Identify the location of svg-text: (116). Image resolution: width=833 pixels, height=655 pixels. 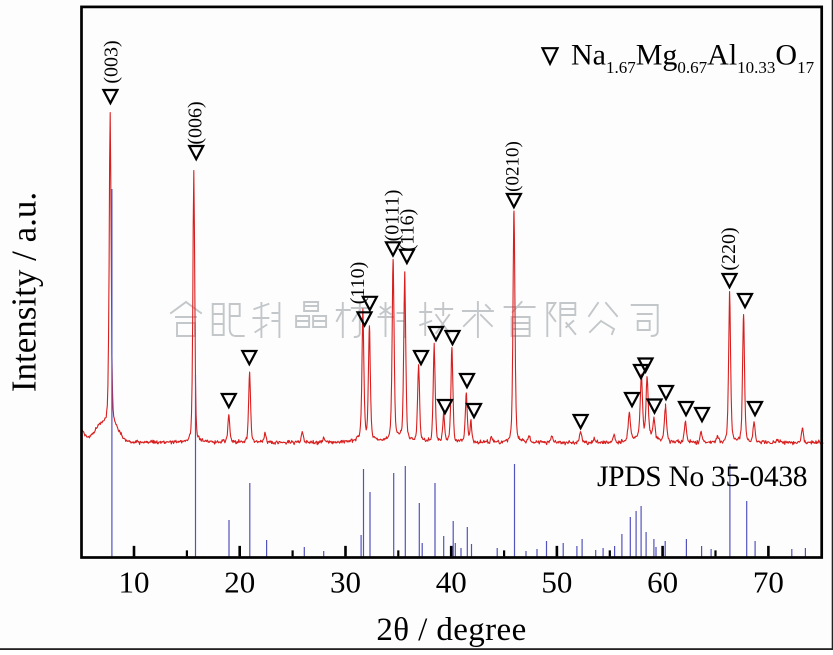
(408, 230).